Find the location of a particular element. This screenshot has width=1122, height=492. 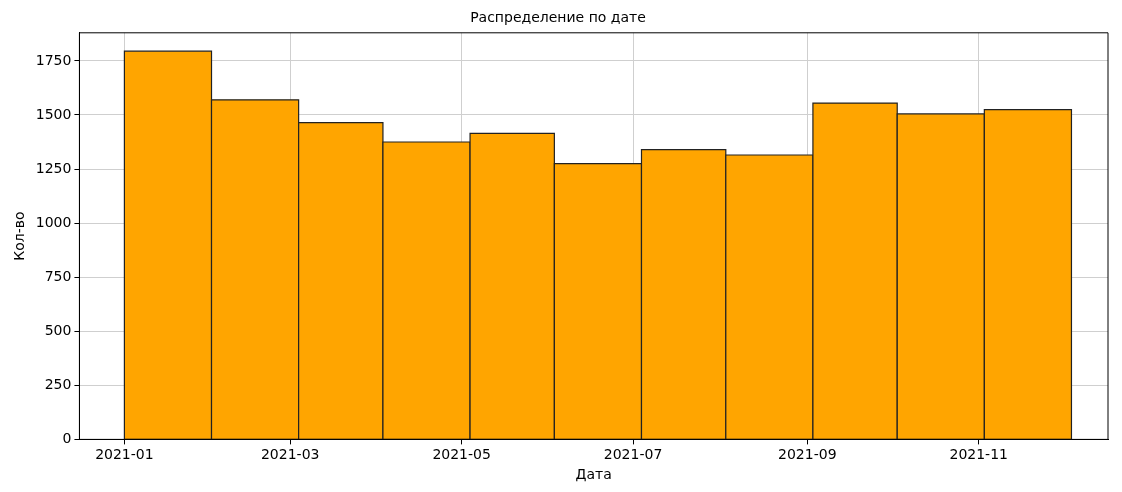

x-tick-label: 2021-03 is located at coordinates (290, 454).